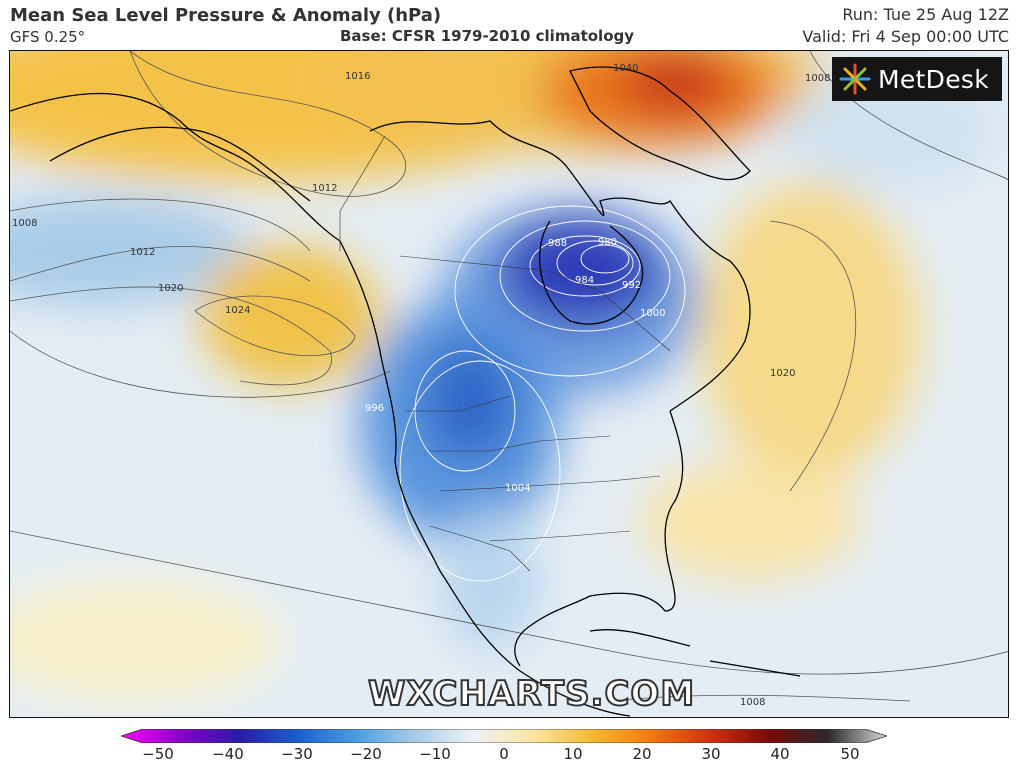 This screenshot has height=767, width=1019. I want to click on isobar-1020-atlantic, so click(813, 356).